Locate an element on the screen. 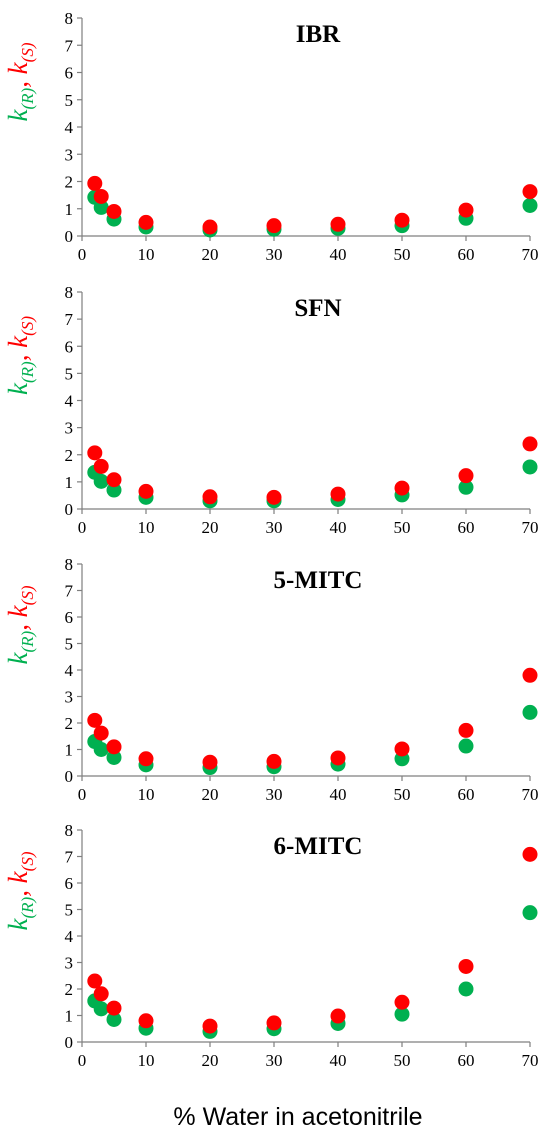 This screenshot has height=1143, width=550. panel-title: SFN is located at coordinates (317, 308).